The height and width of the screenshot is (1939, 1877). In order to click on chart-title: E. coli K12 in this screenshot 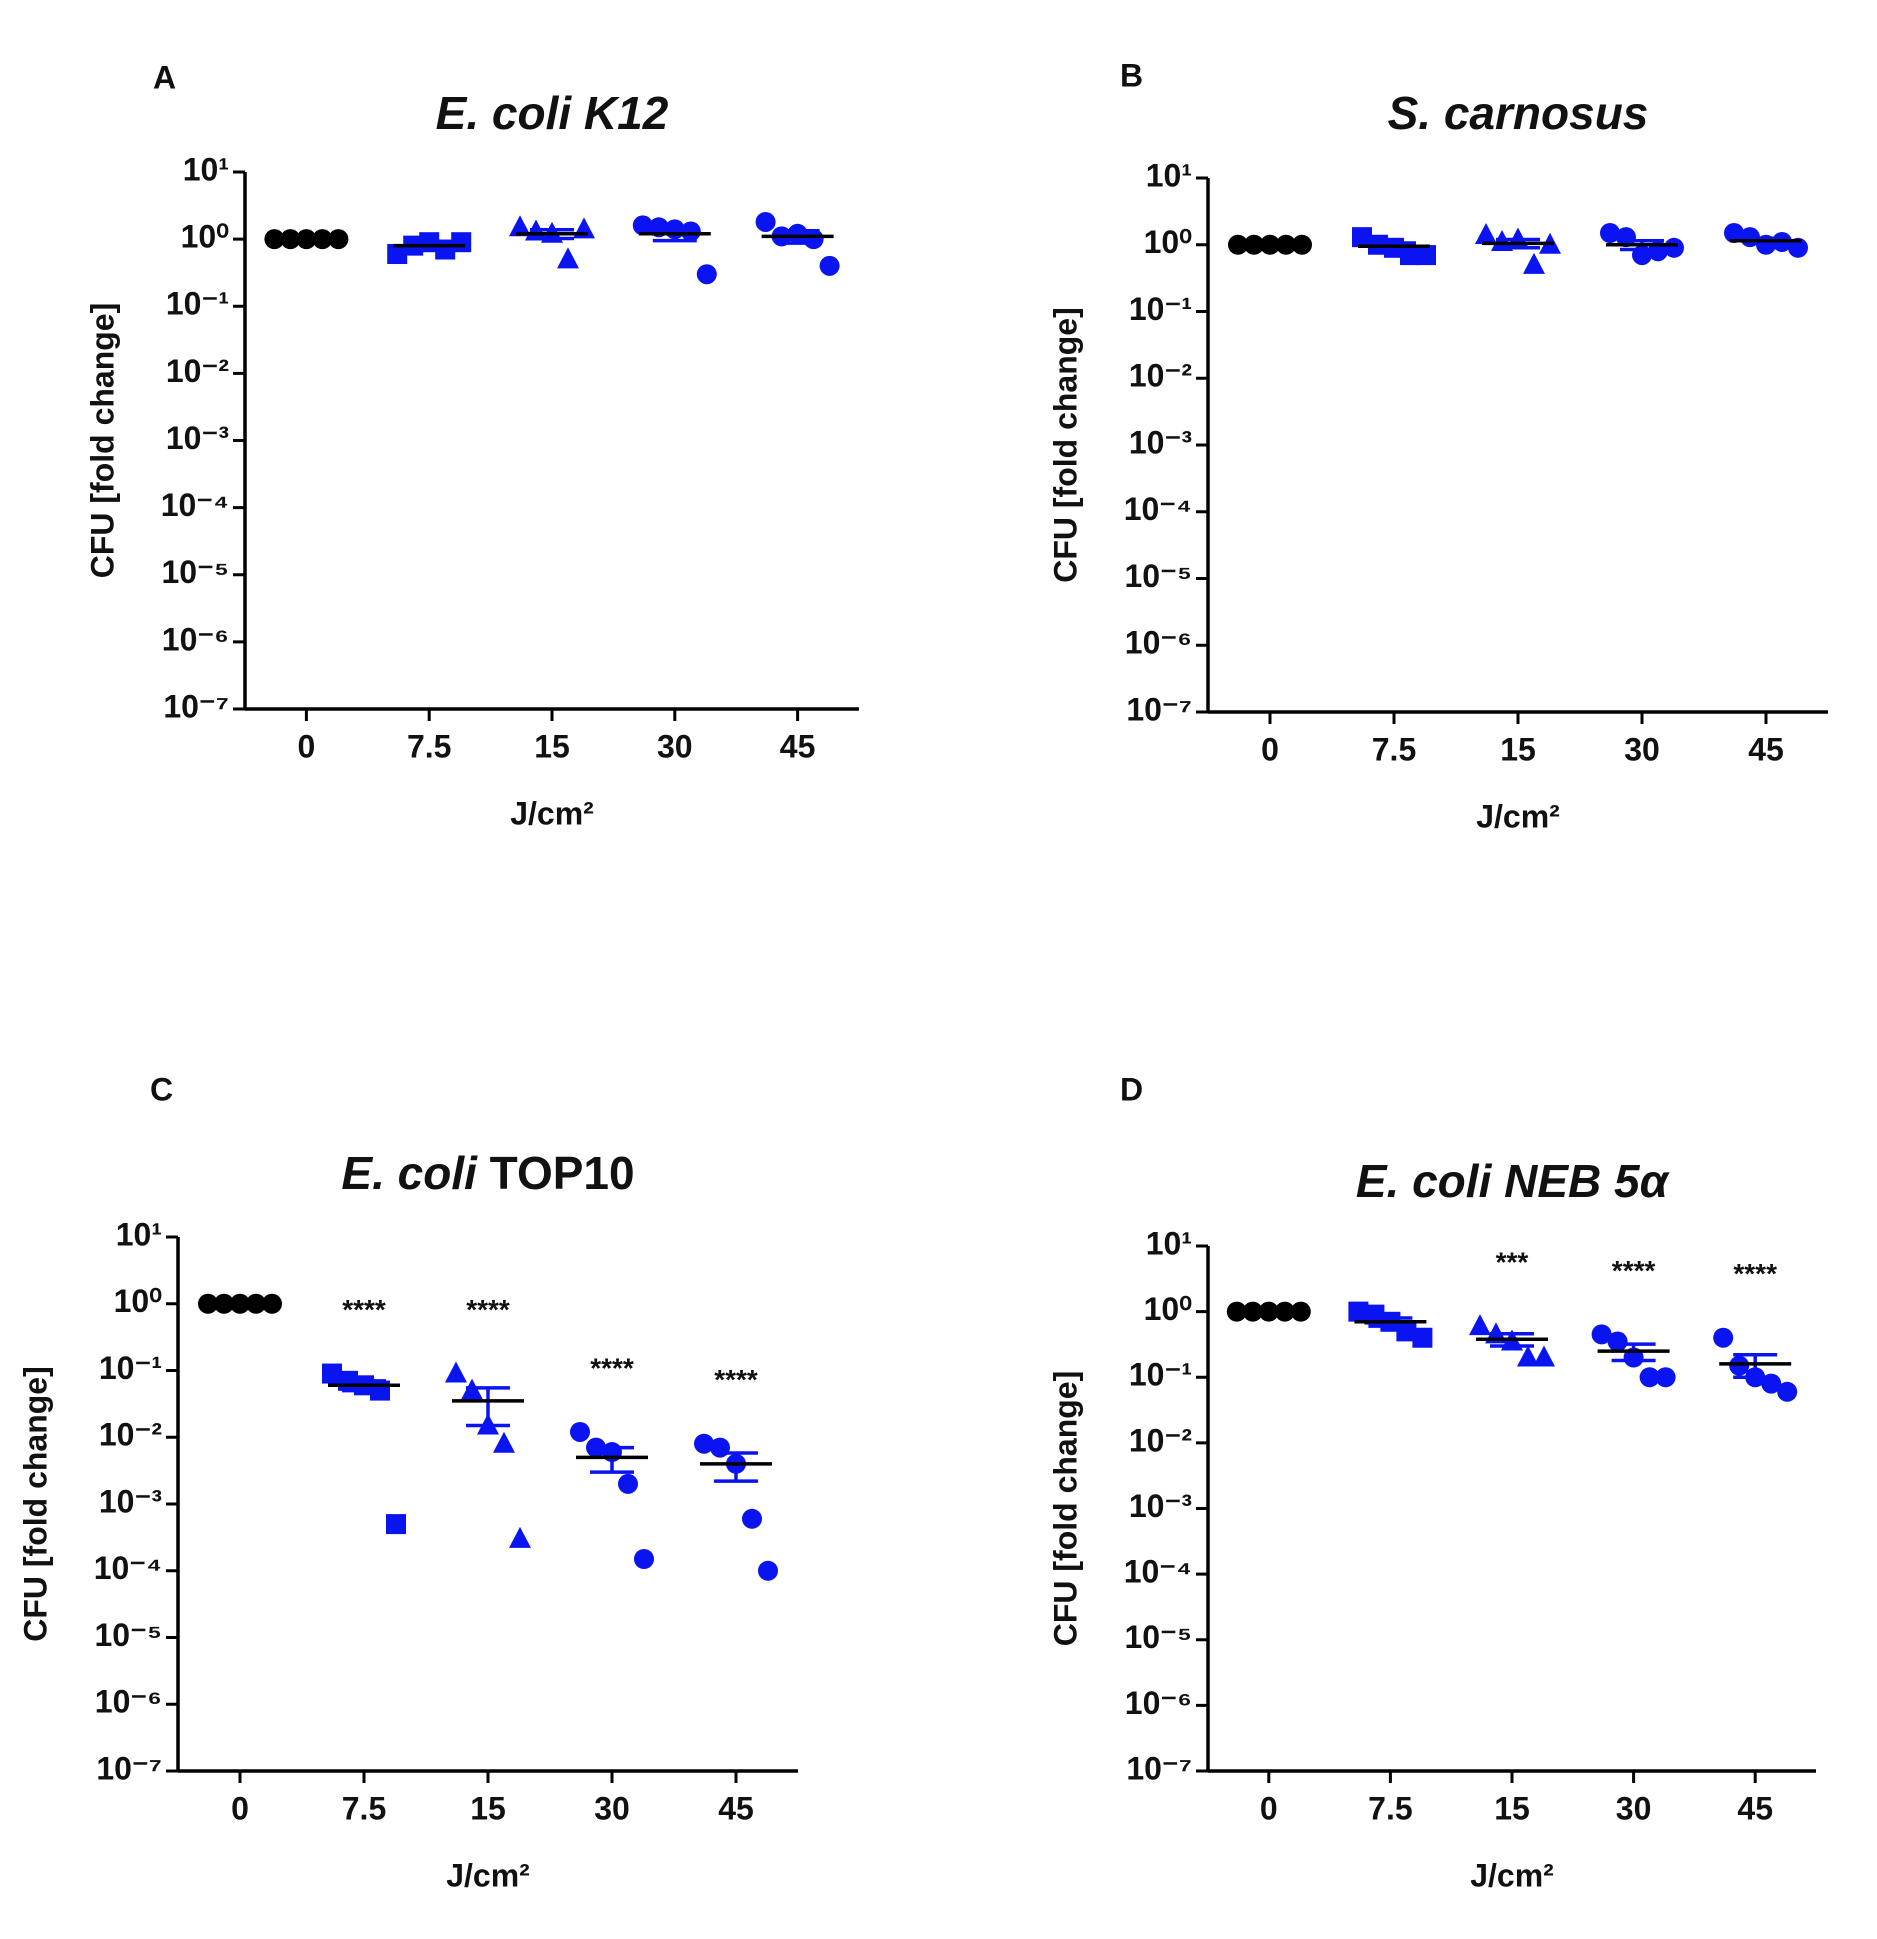, I will do `click(552, 113)`.